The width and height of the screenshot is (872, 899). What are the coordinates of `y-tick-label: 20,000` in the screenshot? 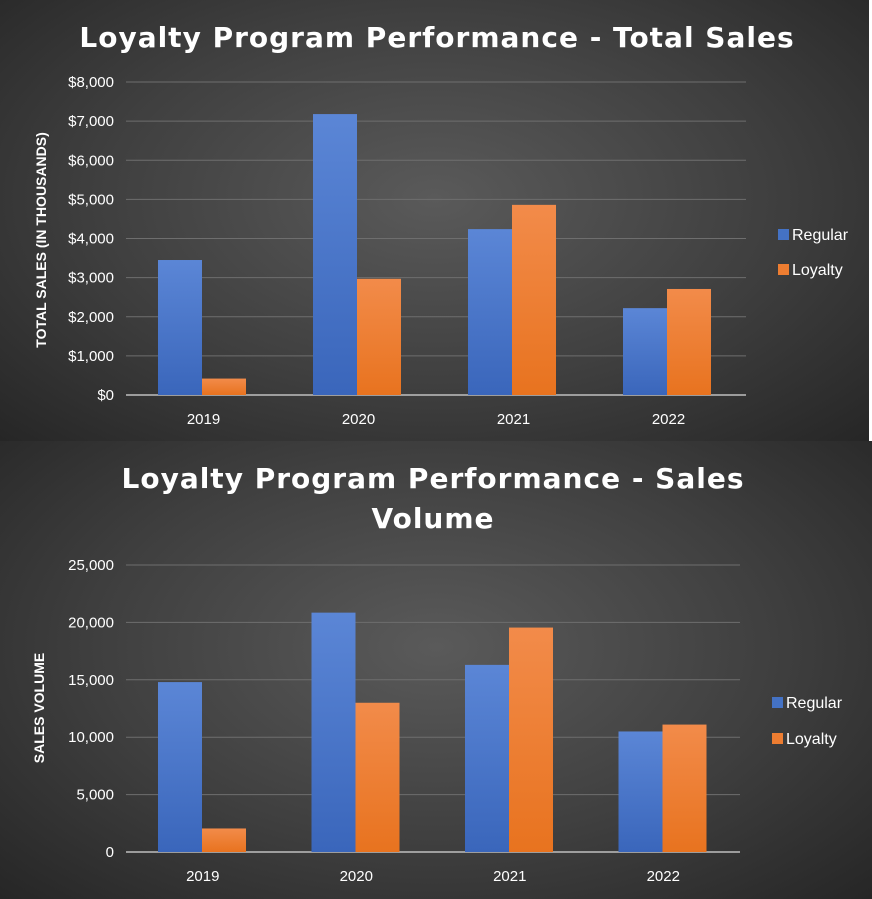 It's located at (91, 622).